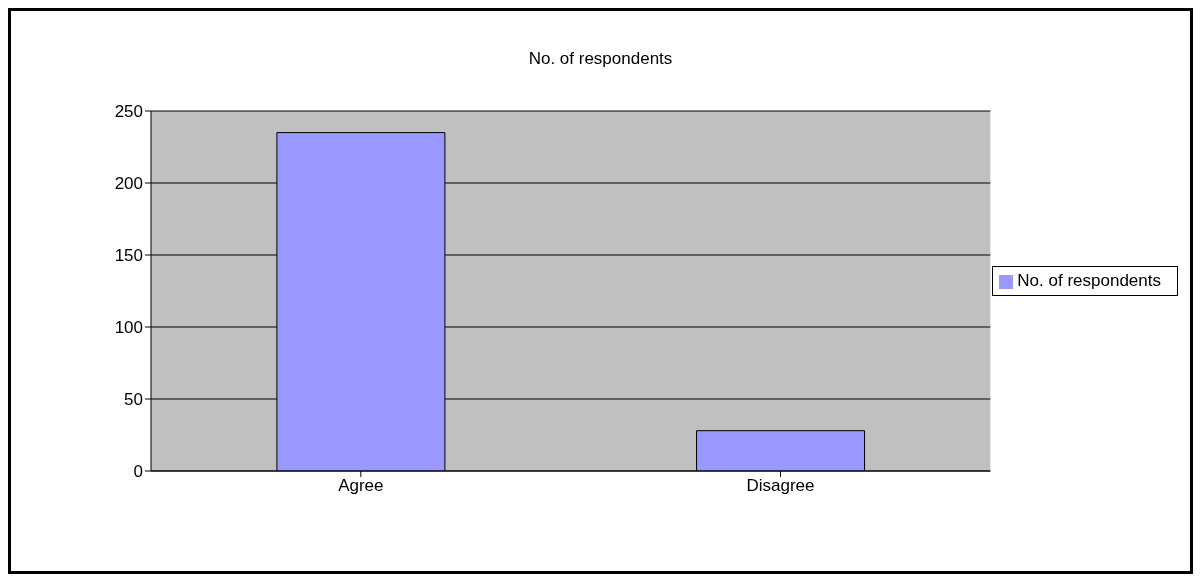  Describe the element at coordinates (128, 112) in the screenshot. I see `y-tick-label: 250` at that location.